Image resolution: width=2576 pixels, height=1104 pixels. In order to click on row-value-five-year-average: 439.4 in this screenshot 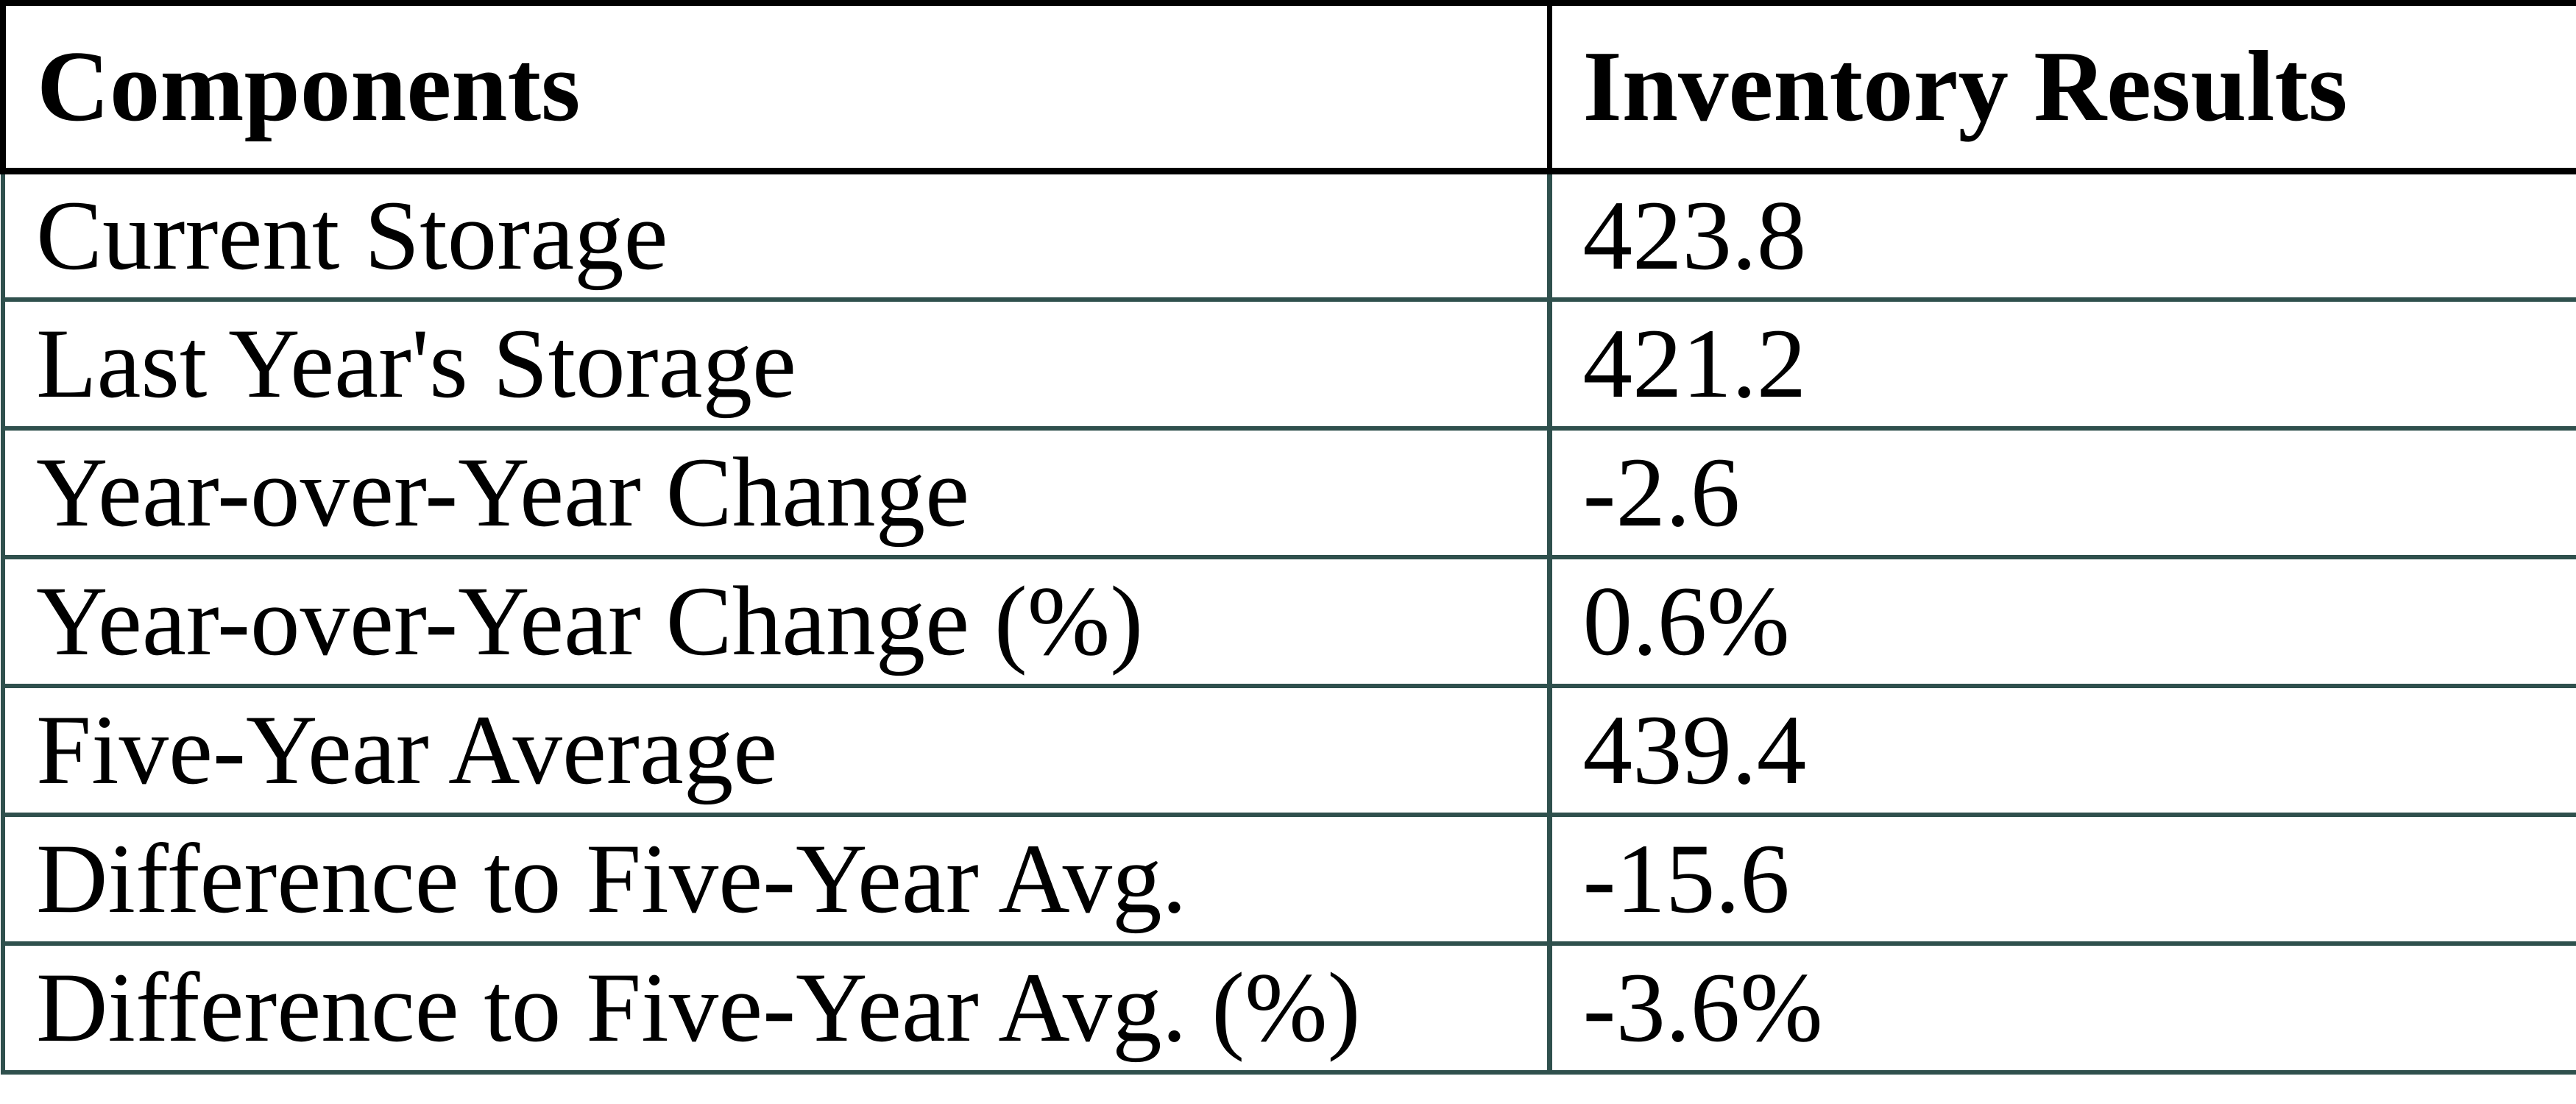, I will do `click(2062, 751)`.